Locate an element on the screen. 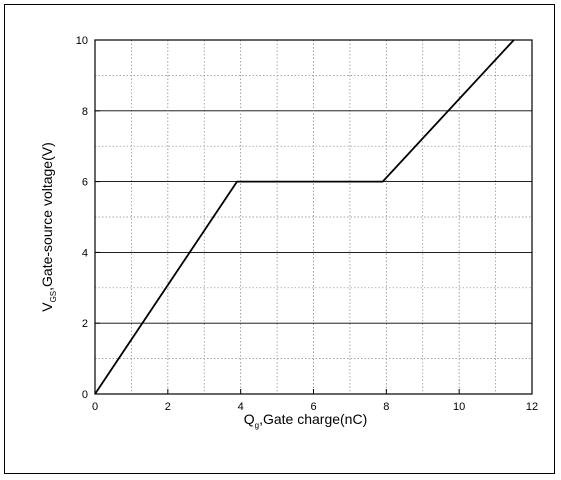 The image size is (561, 480). y-axis-label: VGS,Gate-source voltage(V) is located at coordinates (48, 227).